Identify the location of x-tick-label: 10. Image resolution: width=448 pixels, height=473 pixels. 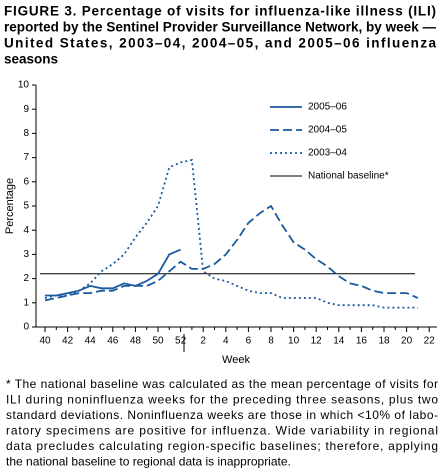
(294, 341).